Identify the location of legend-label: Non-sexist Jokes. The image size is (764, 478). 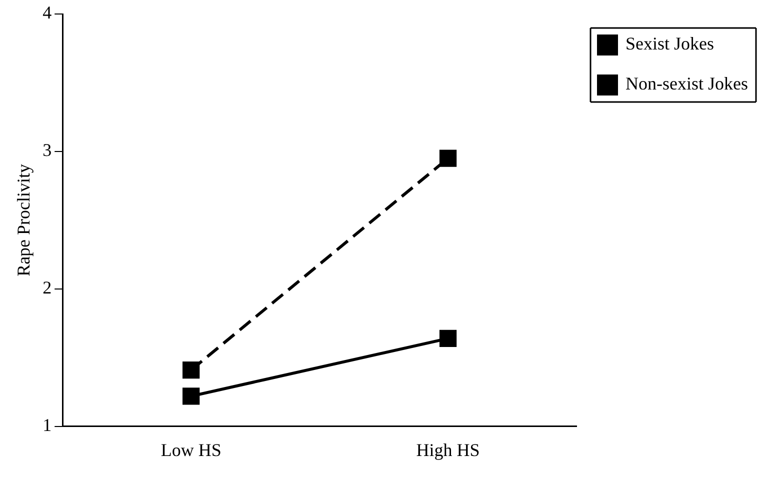
(687, 84).